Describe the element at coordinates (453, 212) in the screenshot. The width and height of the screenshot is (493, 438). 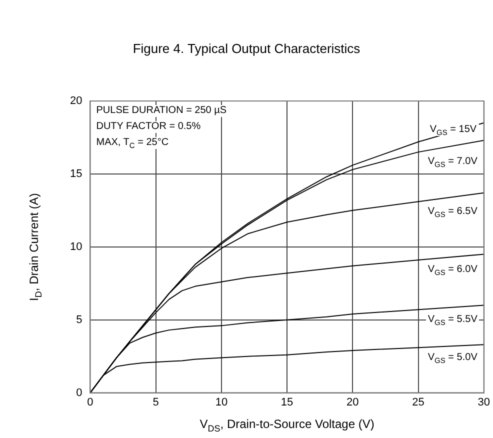
I see `series-label: V$_{GS}$ = 6.5V` at that location.